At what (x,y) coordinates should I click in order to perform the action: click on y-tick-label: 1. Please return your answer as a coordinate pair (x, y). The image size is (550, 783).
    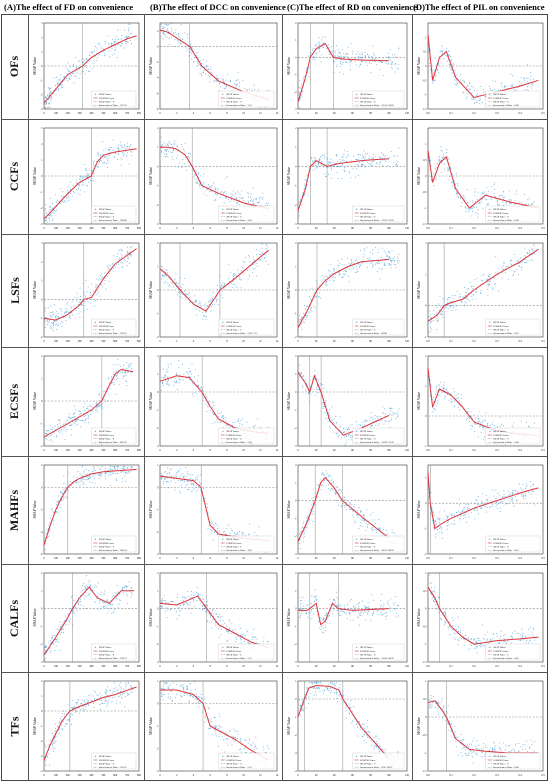
    Looking at the image, I should click on (426, 144).